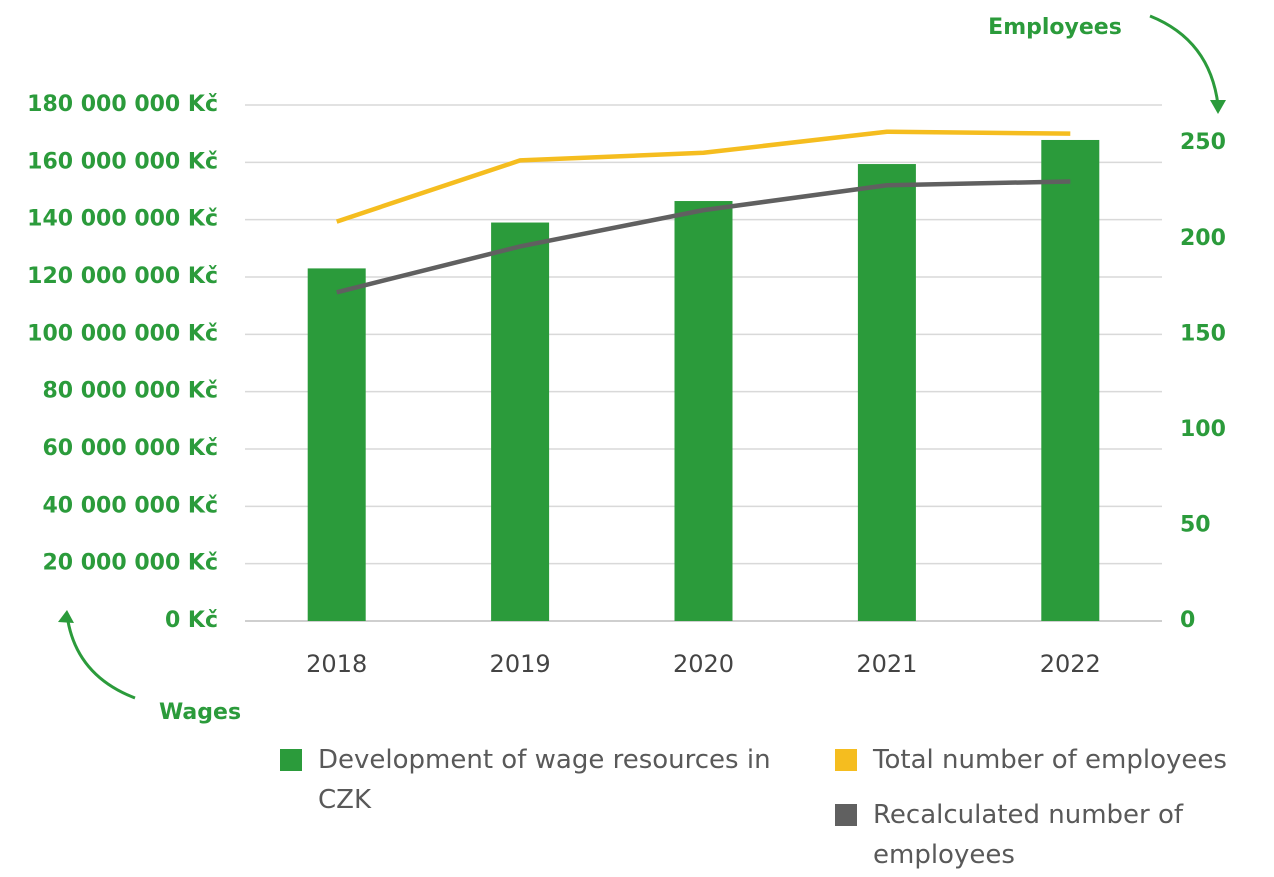  Describe the element at coordinates (130, 448) in the screenshot. I see `y-tick-label: 60 000 000 Kč` at that location.